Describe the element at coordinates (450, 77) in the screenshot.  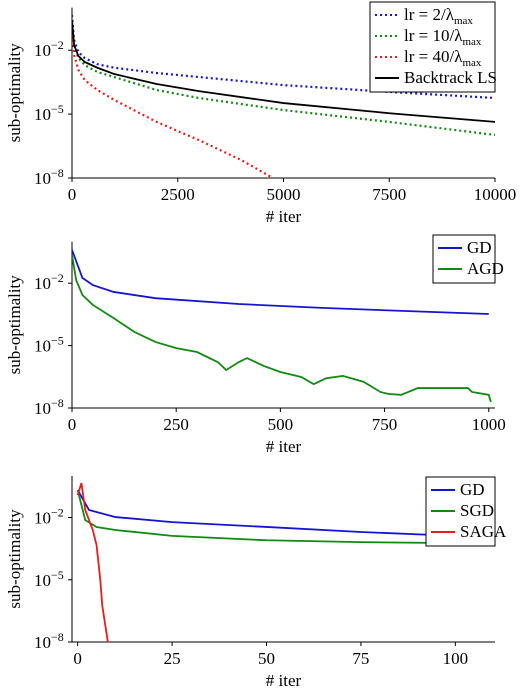
I see `legend-label: Backtrack LS` at that location.